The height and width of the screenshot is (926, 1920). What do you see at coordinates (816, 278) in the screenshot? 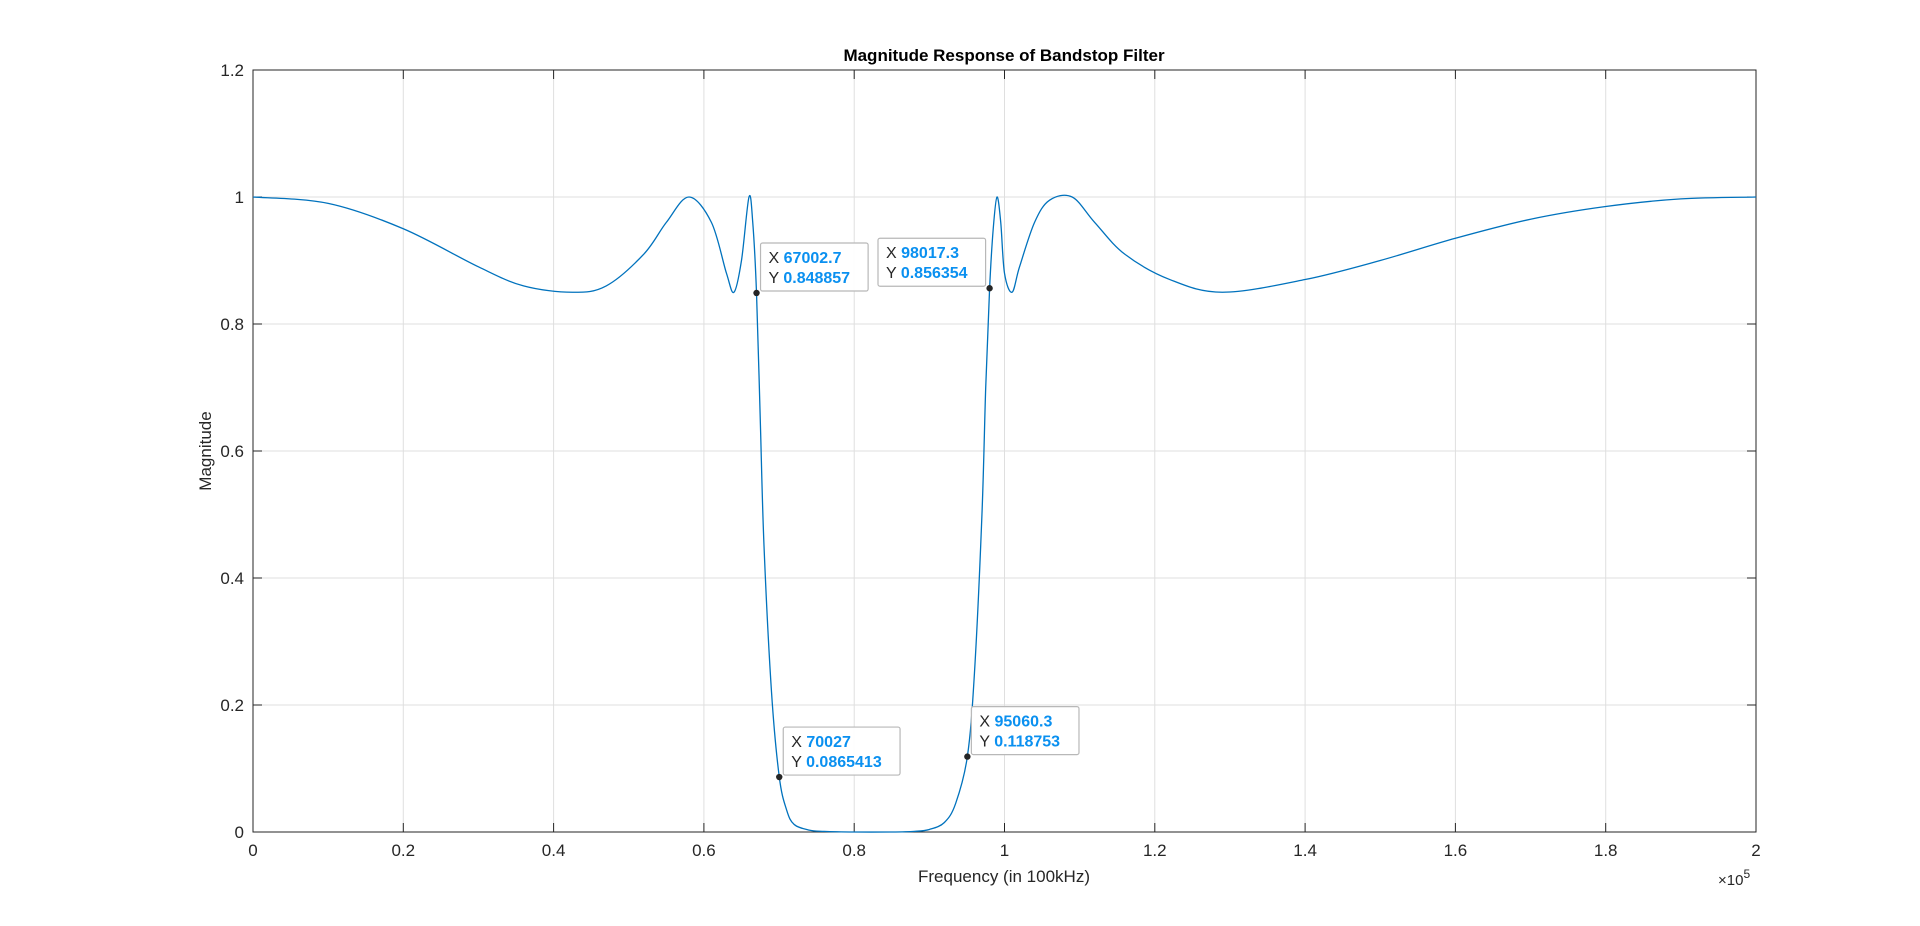
I see `datatip-y-value: 0.848857` at bounding box center [816, 278].